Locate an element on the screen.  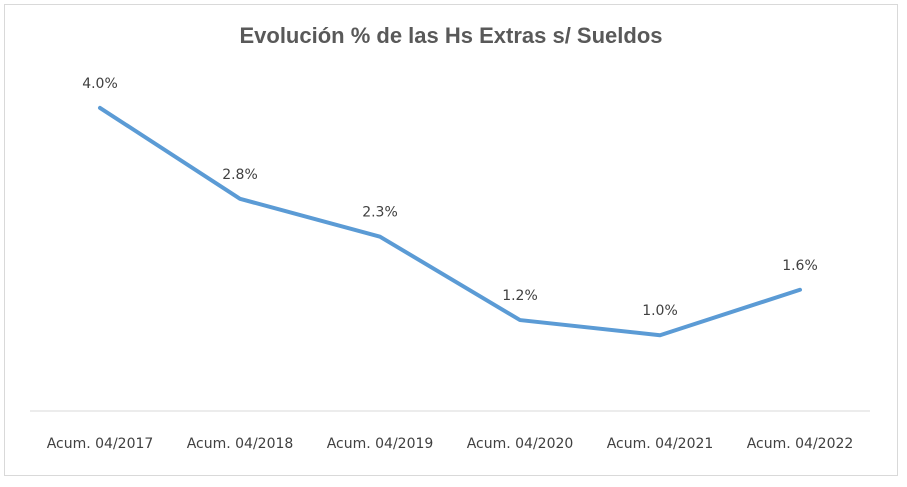
data-label: 1.6% is located at coordinates (800, 266).